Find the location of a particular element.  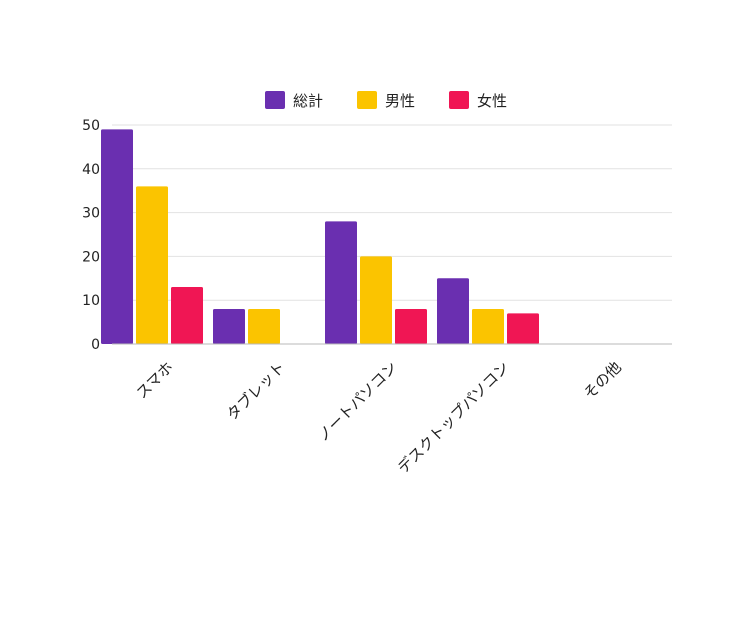

y-tick-label: 0 is located at coordinates (95, 345).